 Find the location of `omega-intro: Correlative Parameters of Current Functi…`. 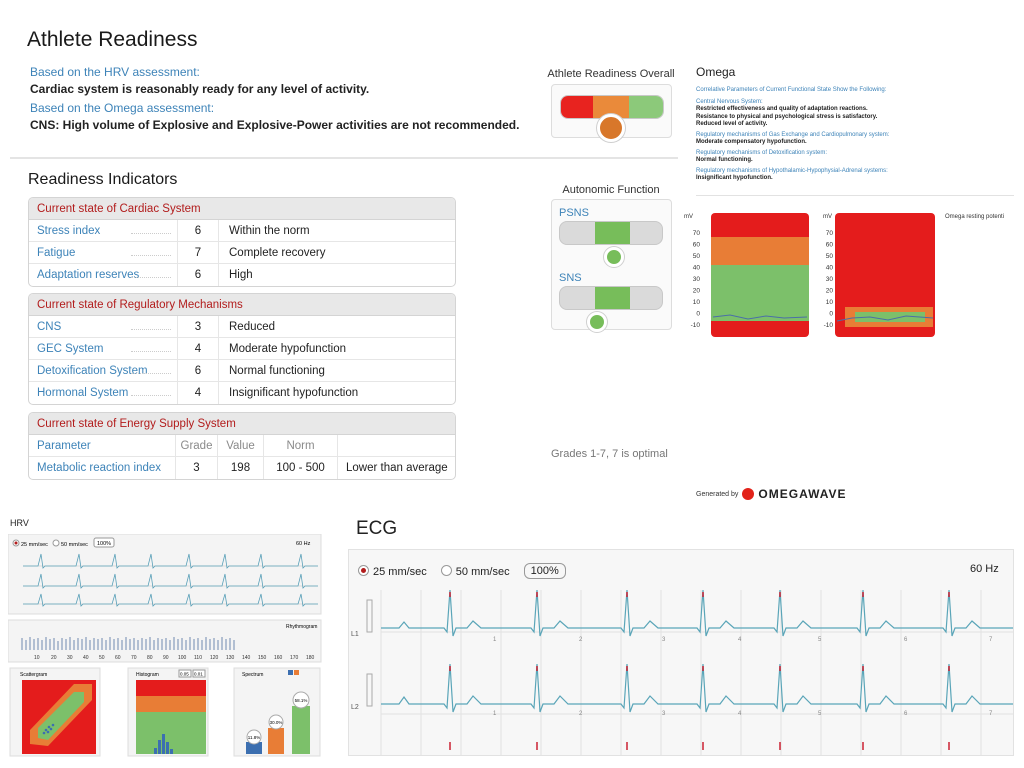

omega-intro: Correlative Parameters of Current Functi… is located at coordinates (791, 90).